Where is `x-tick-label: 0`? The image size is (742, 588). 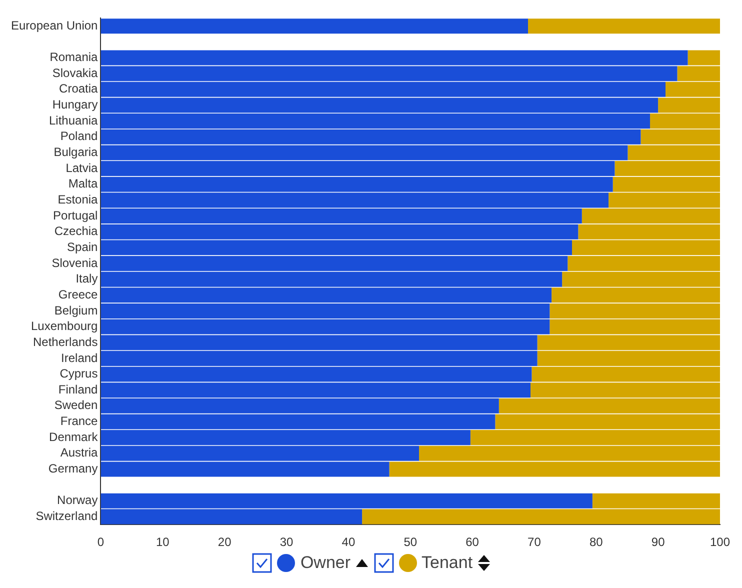 x-tick-label: 0 is located at coordinates (100, 542).